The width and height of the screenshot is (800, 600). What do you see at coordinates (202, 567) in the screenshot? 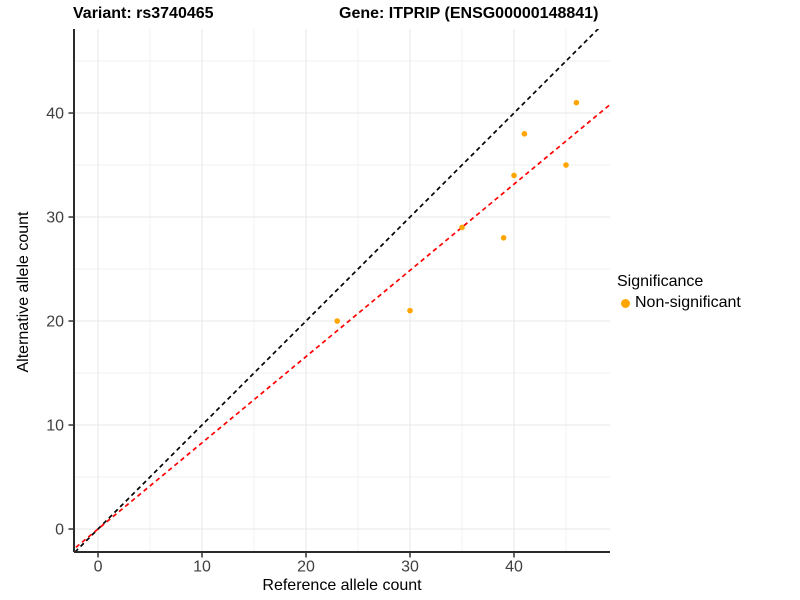
I see `x-tick-label: 10` at bounding box center [202, 567].